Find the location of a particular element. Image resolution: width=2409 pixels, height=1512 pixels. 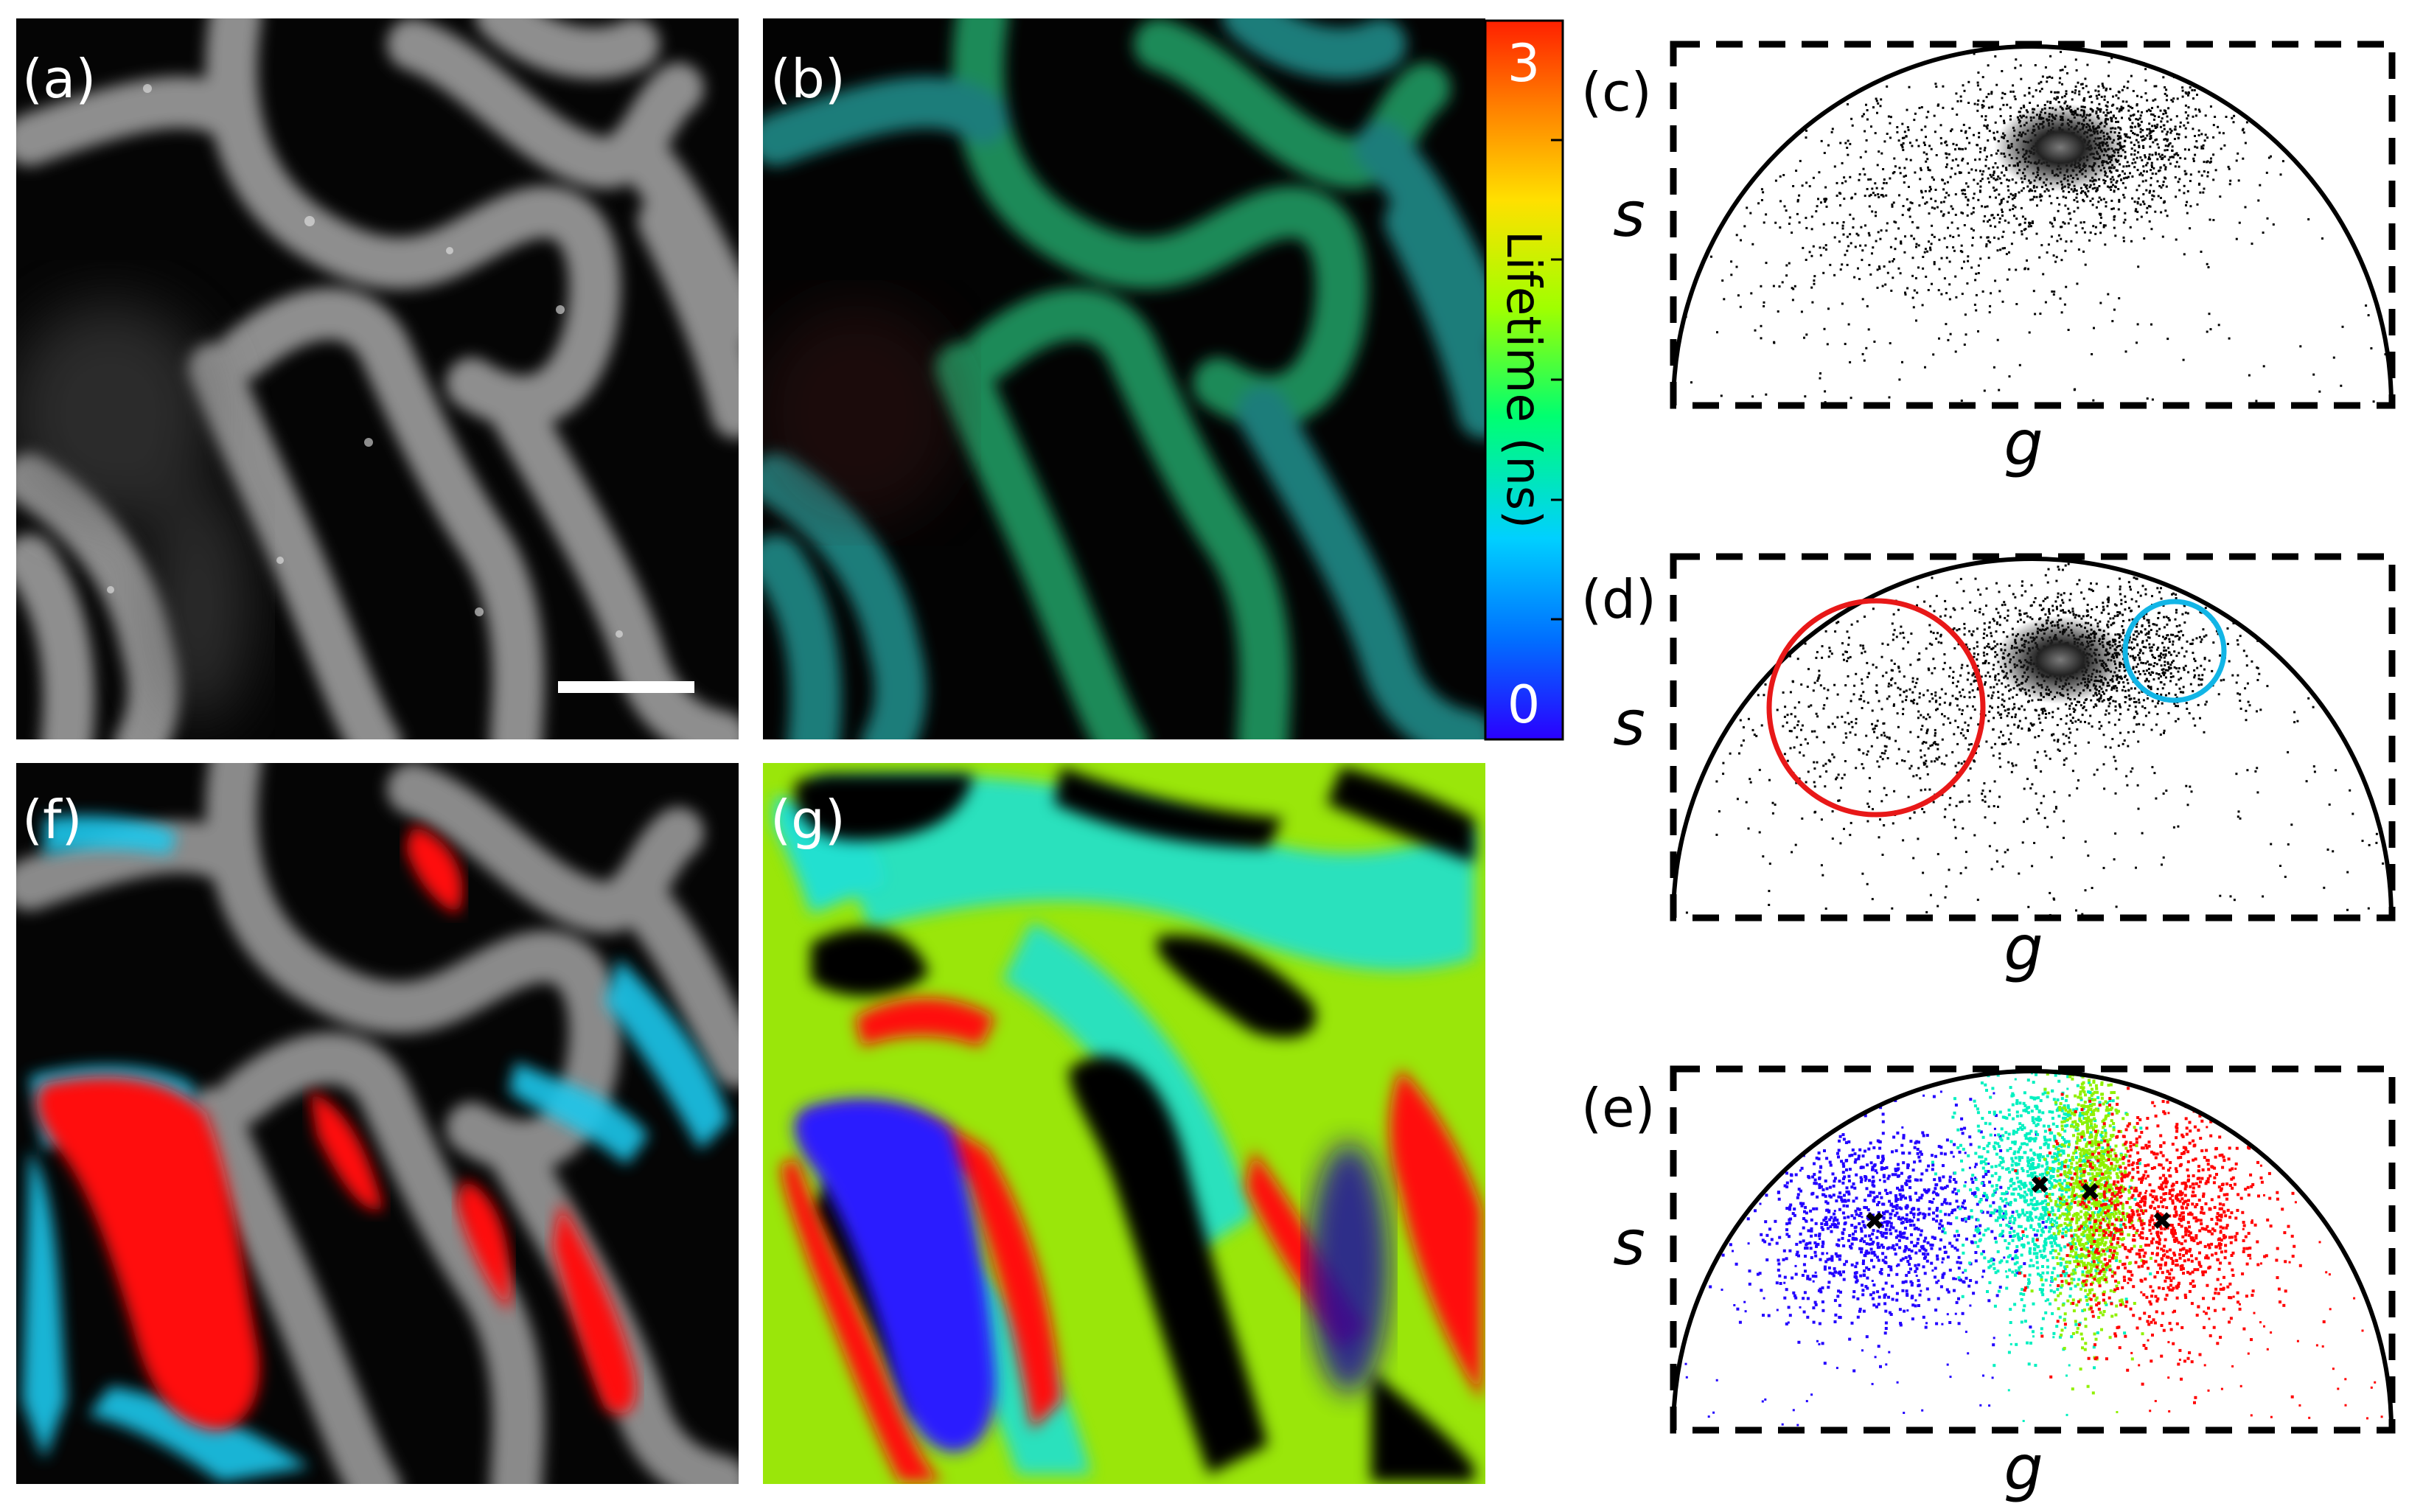

panel-e-phasor: ✖✖ ✖✖ (e) s g is located at coordinates (1988, 1284).